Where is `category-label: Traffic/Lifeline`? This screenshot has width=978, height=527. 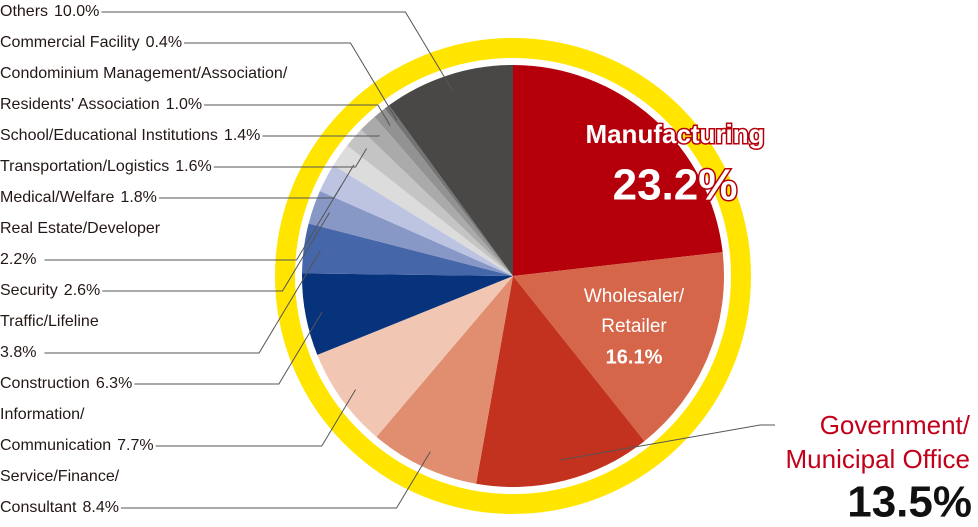
category-label: Traffic/Lifeline is located at coordinates (49, 321).